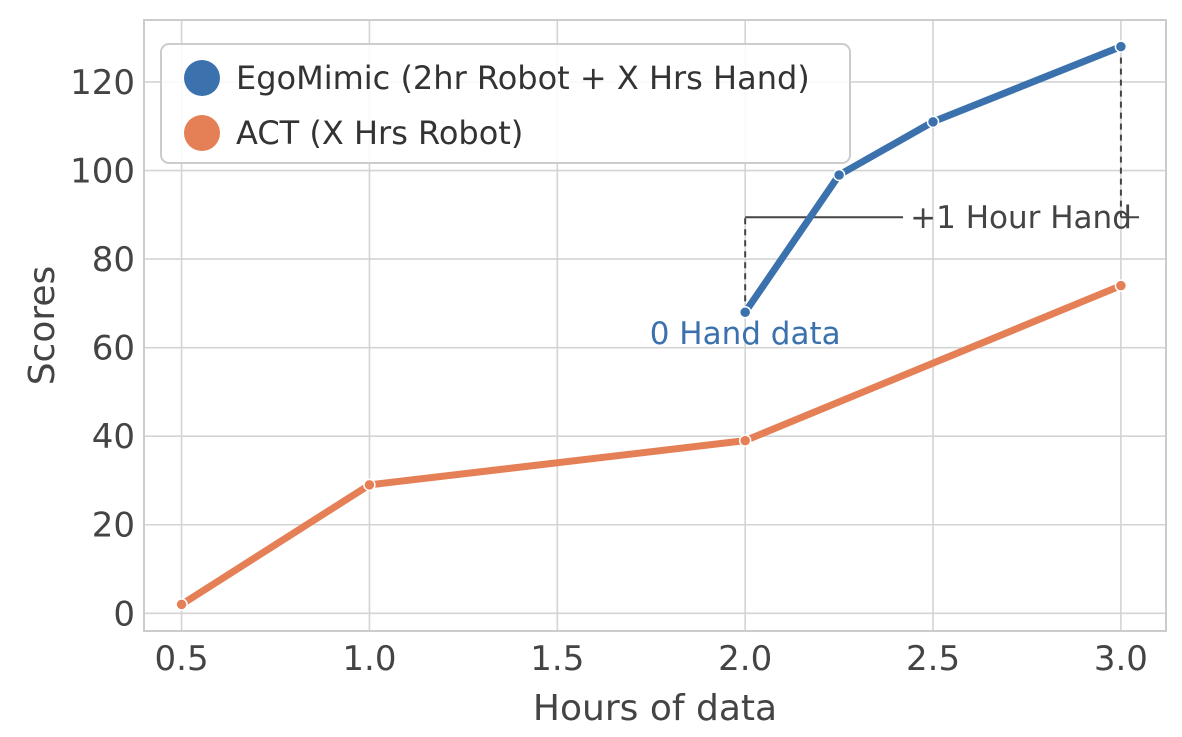 The image size is (1182, 737). What do you see at coordinates (202, 78) in the screenshot?
I see `legend-marker-egomimic` at bounding box center [202, 78].